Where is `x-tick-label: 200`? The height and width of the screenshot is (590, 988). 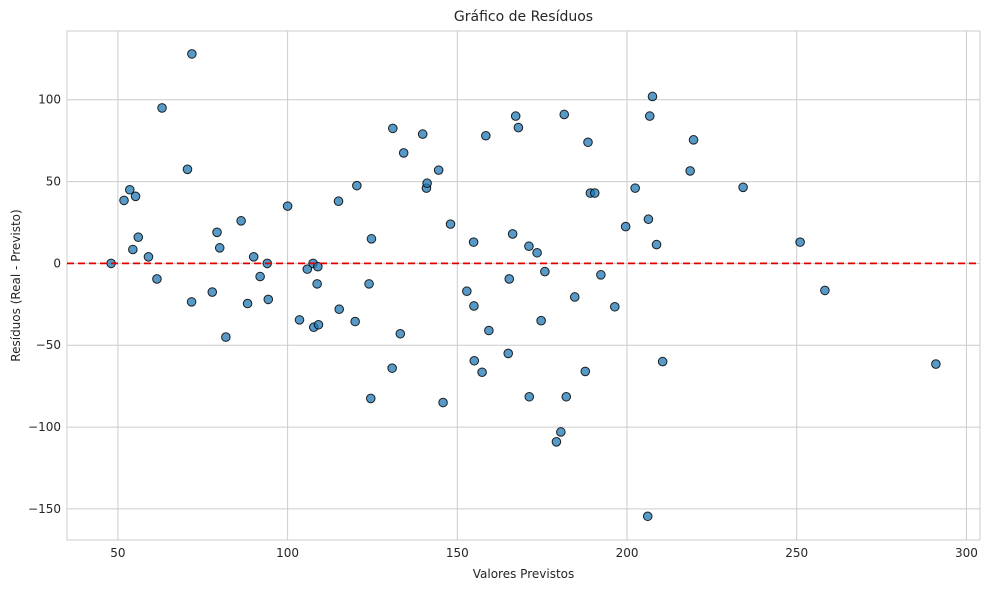
x-tick-label: 200 is located at coordinates (627, 553).